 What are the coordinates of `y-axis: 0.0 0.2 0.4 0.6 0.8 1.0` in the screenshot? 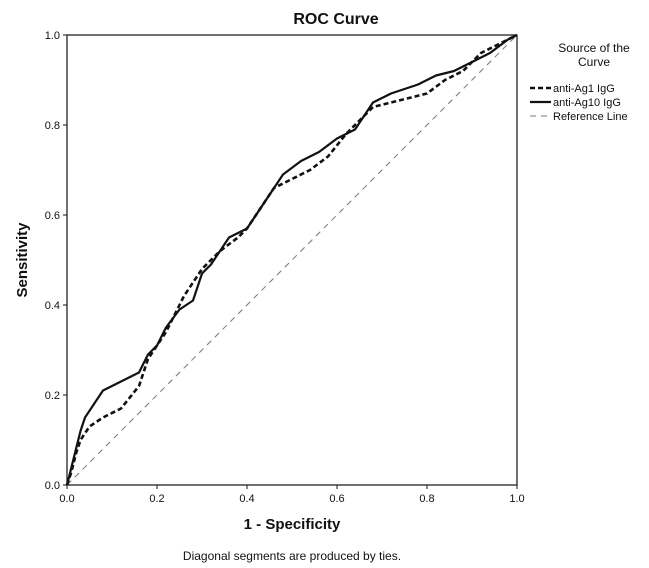 It's located at (56, 261).